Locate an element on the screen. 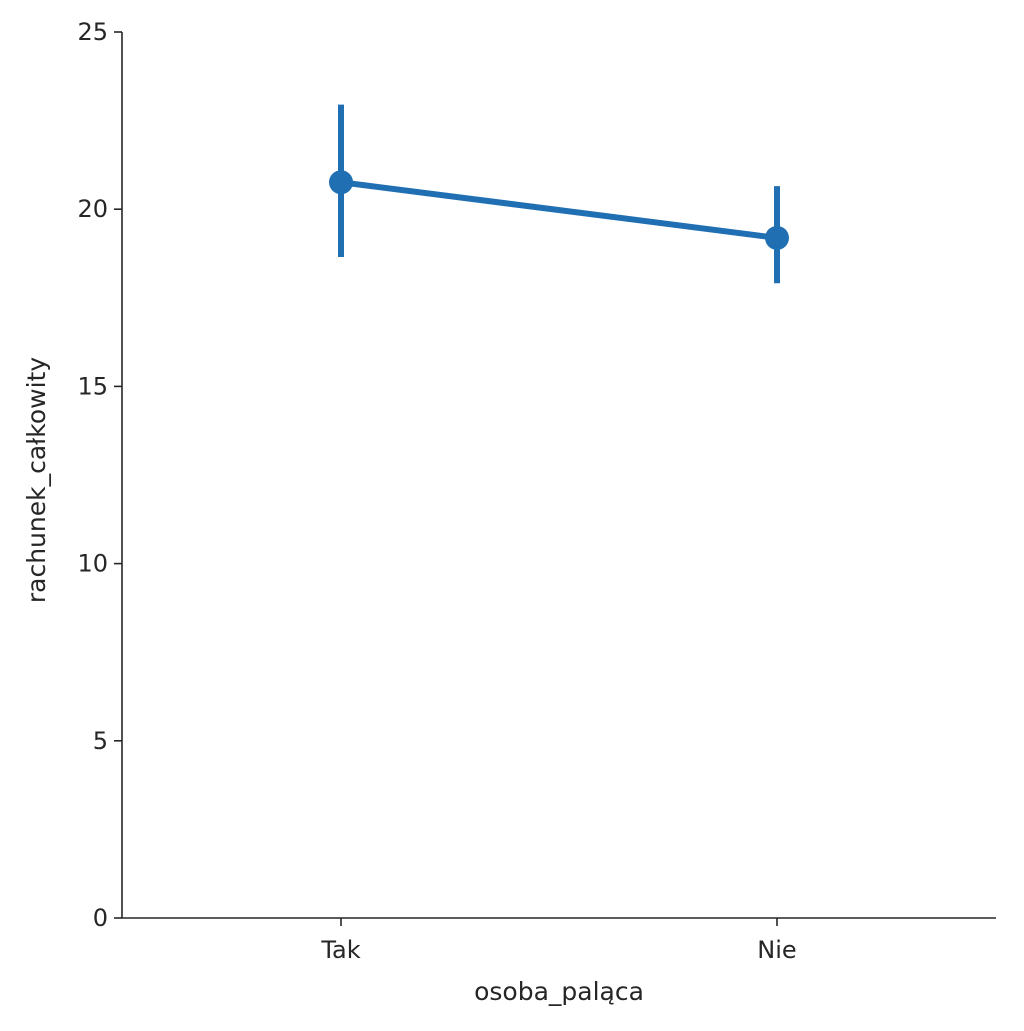 This screenshot has height=1031, width=1024. series-line is located at coordinates (559, 210).